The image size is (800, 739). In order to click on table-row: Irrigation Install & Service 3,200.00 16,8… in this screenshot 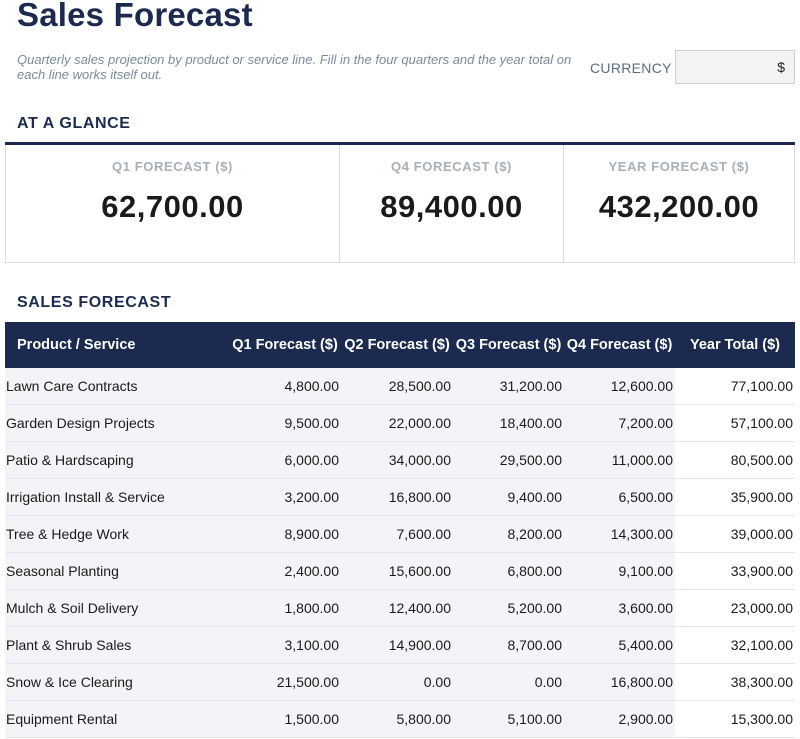, I will do `click(400, 497)`.